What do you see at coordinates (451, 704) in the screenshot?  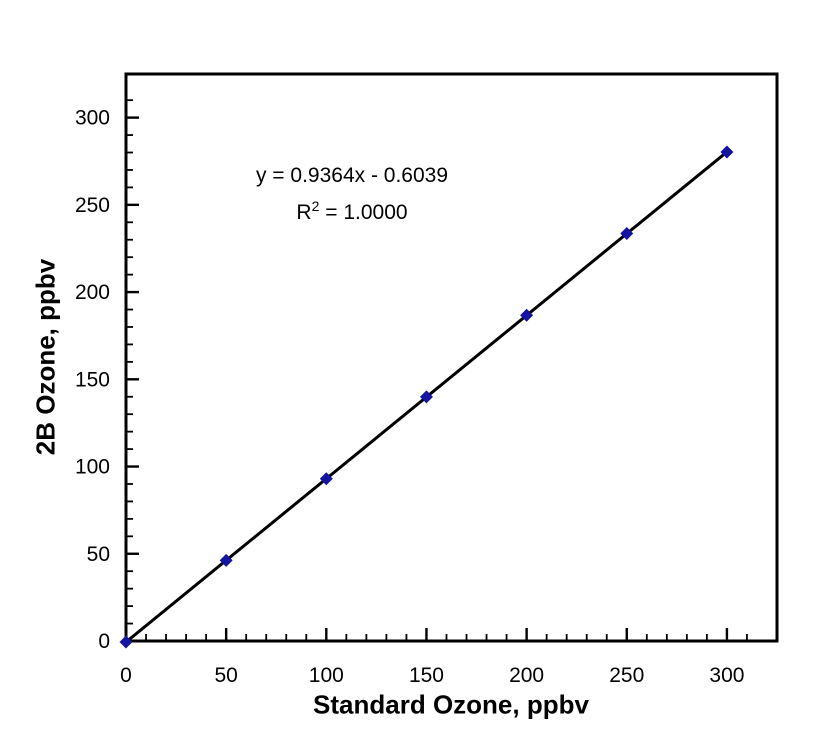 I see `x-axis-title: Standard Ozone, ppbv` at bounding box center [451, 704].